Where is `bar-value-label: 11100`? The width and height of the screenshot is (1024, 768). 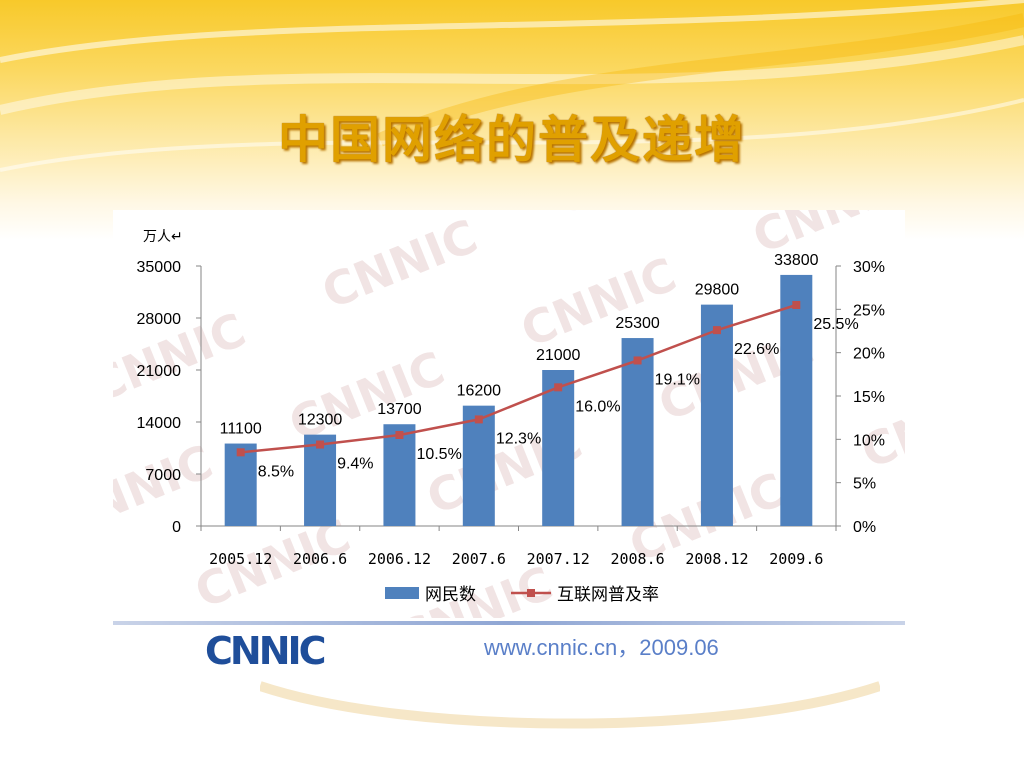
bar-value-label: 11100 is located at coordinates (241, 429).